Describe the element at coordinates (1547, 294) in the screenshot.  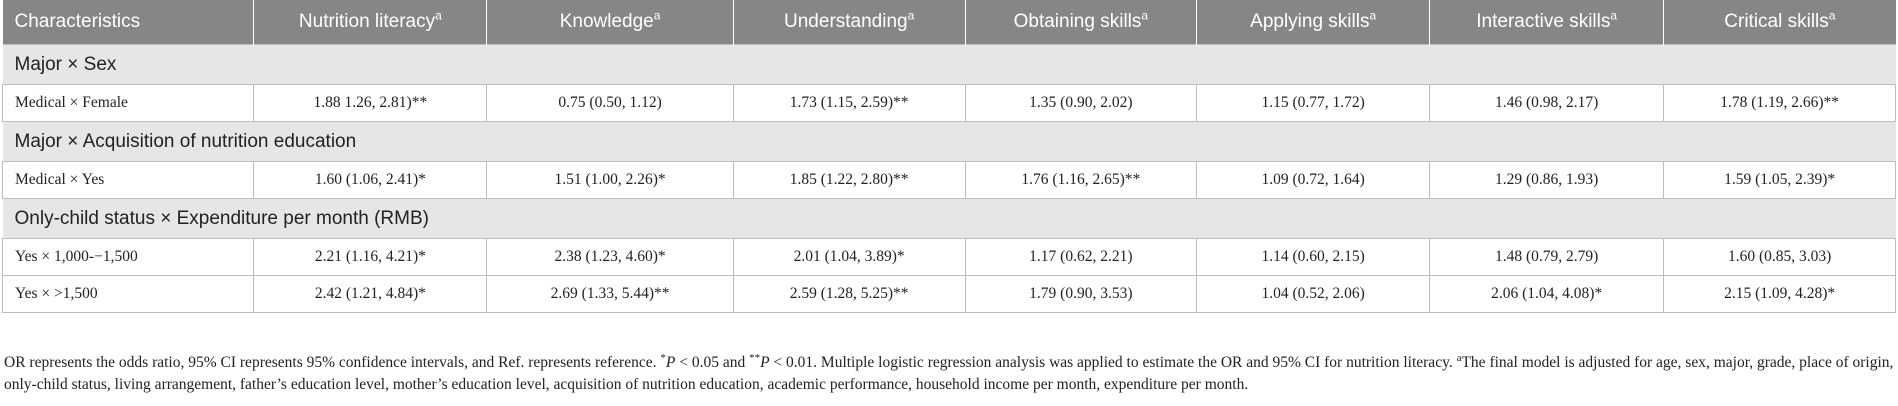
I see `table-cell: 2.06 (1.04, 4.08)*` at that location.